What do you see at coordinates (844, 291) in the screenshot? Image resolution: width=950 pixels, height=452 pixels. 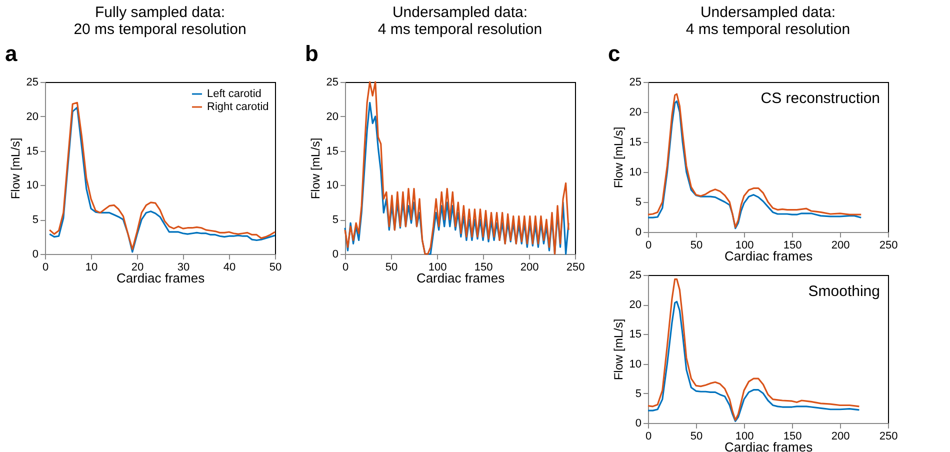 I see `annotation: Smoothing` at bounding box center [844, 291].